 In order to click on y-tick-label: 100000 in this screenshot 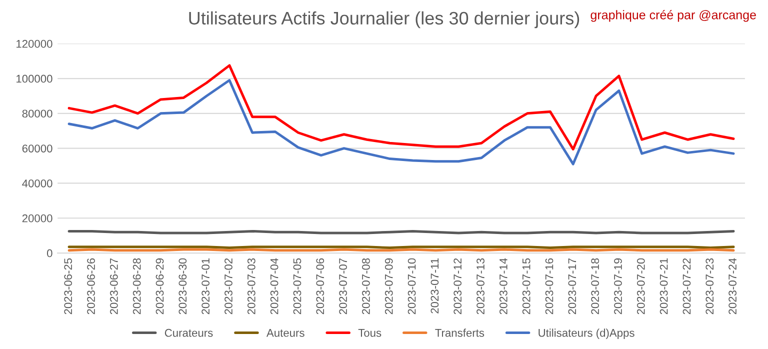, I will do `click(34, 78)`.